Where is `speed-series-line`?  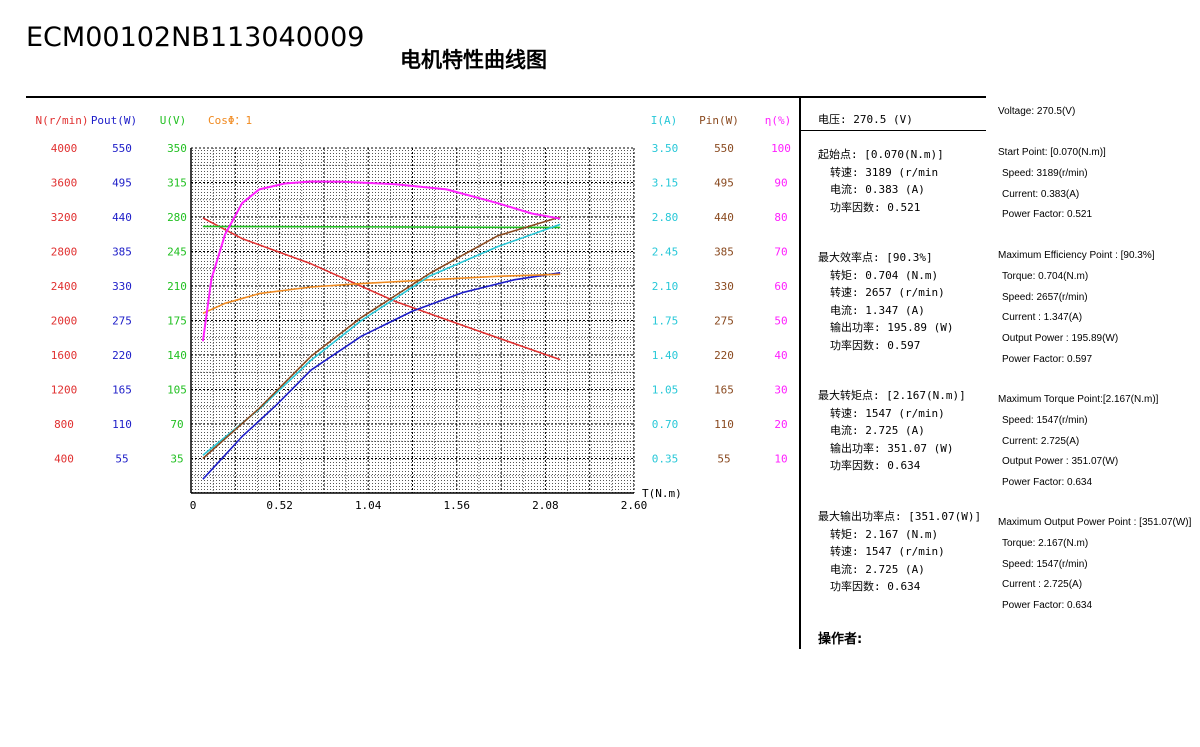 speed-series-line is located at coordinates (381, 289).